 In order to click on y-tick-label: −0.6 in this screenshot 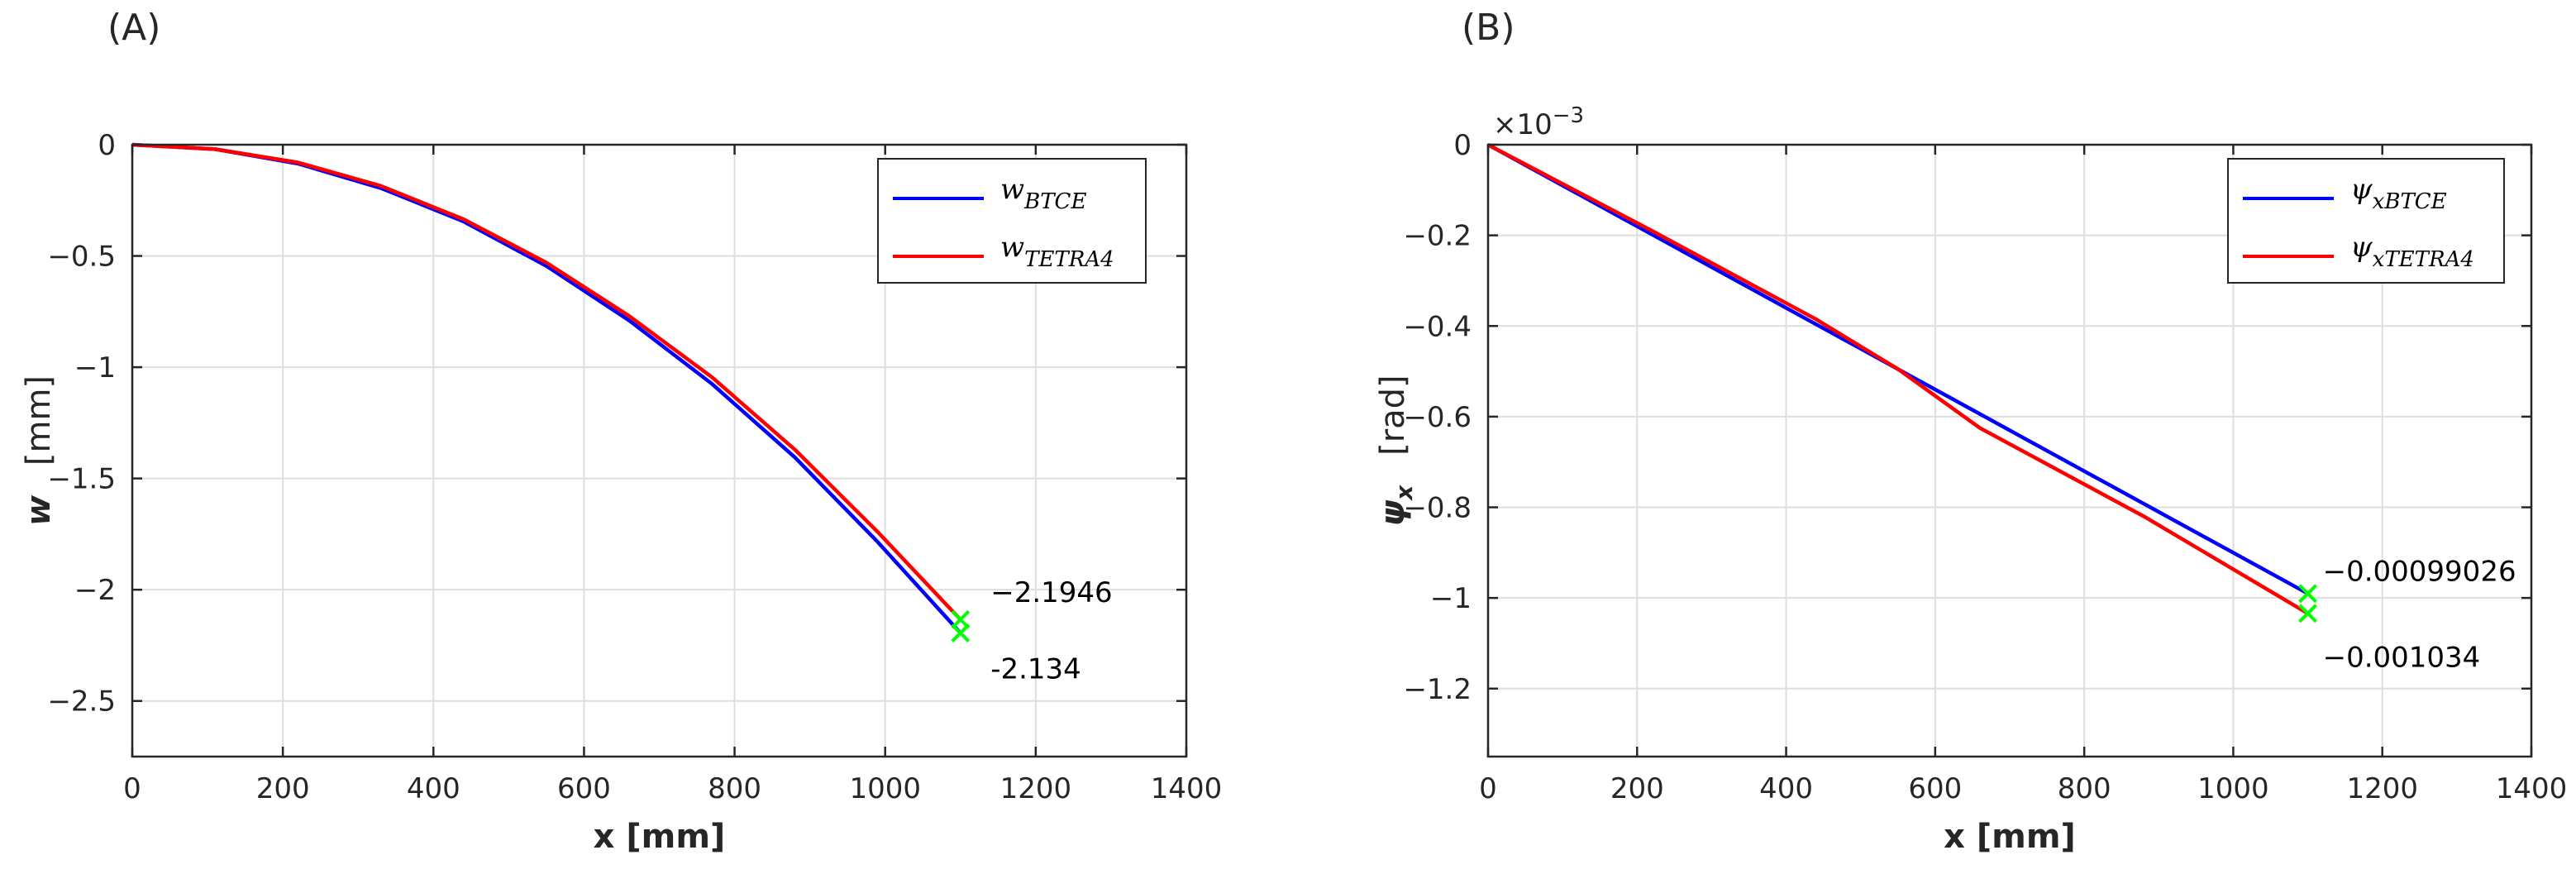, I will do `click(1437, 417)`.